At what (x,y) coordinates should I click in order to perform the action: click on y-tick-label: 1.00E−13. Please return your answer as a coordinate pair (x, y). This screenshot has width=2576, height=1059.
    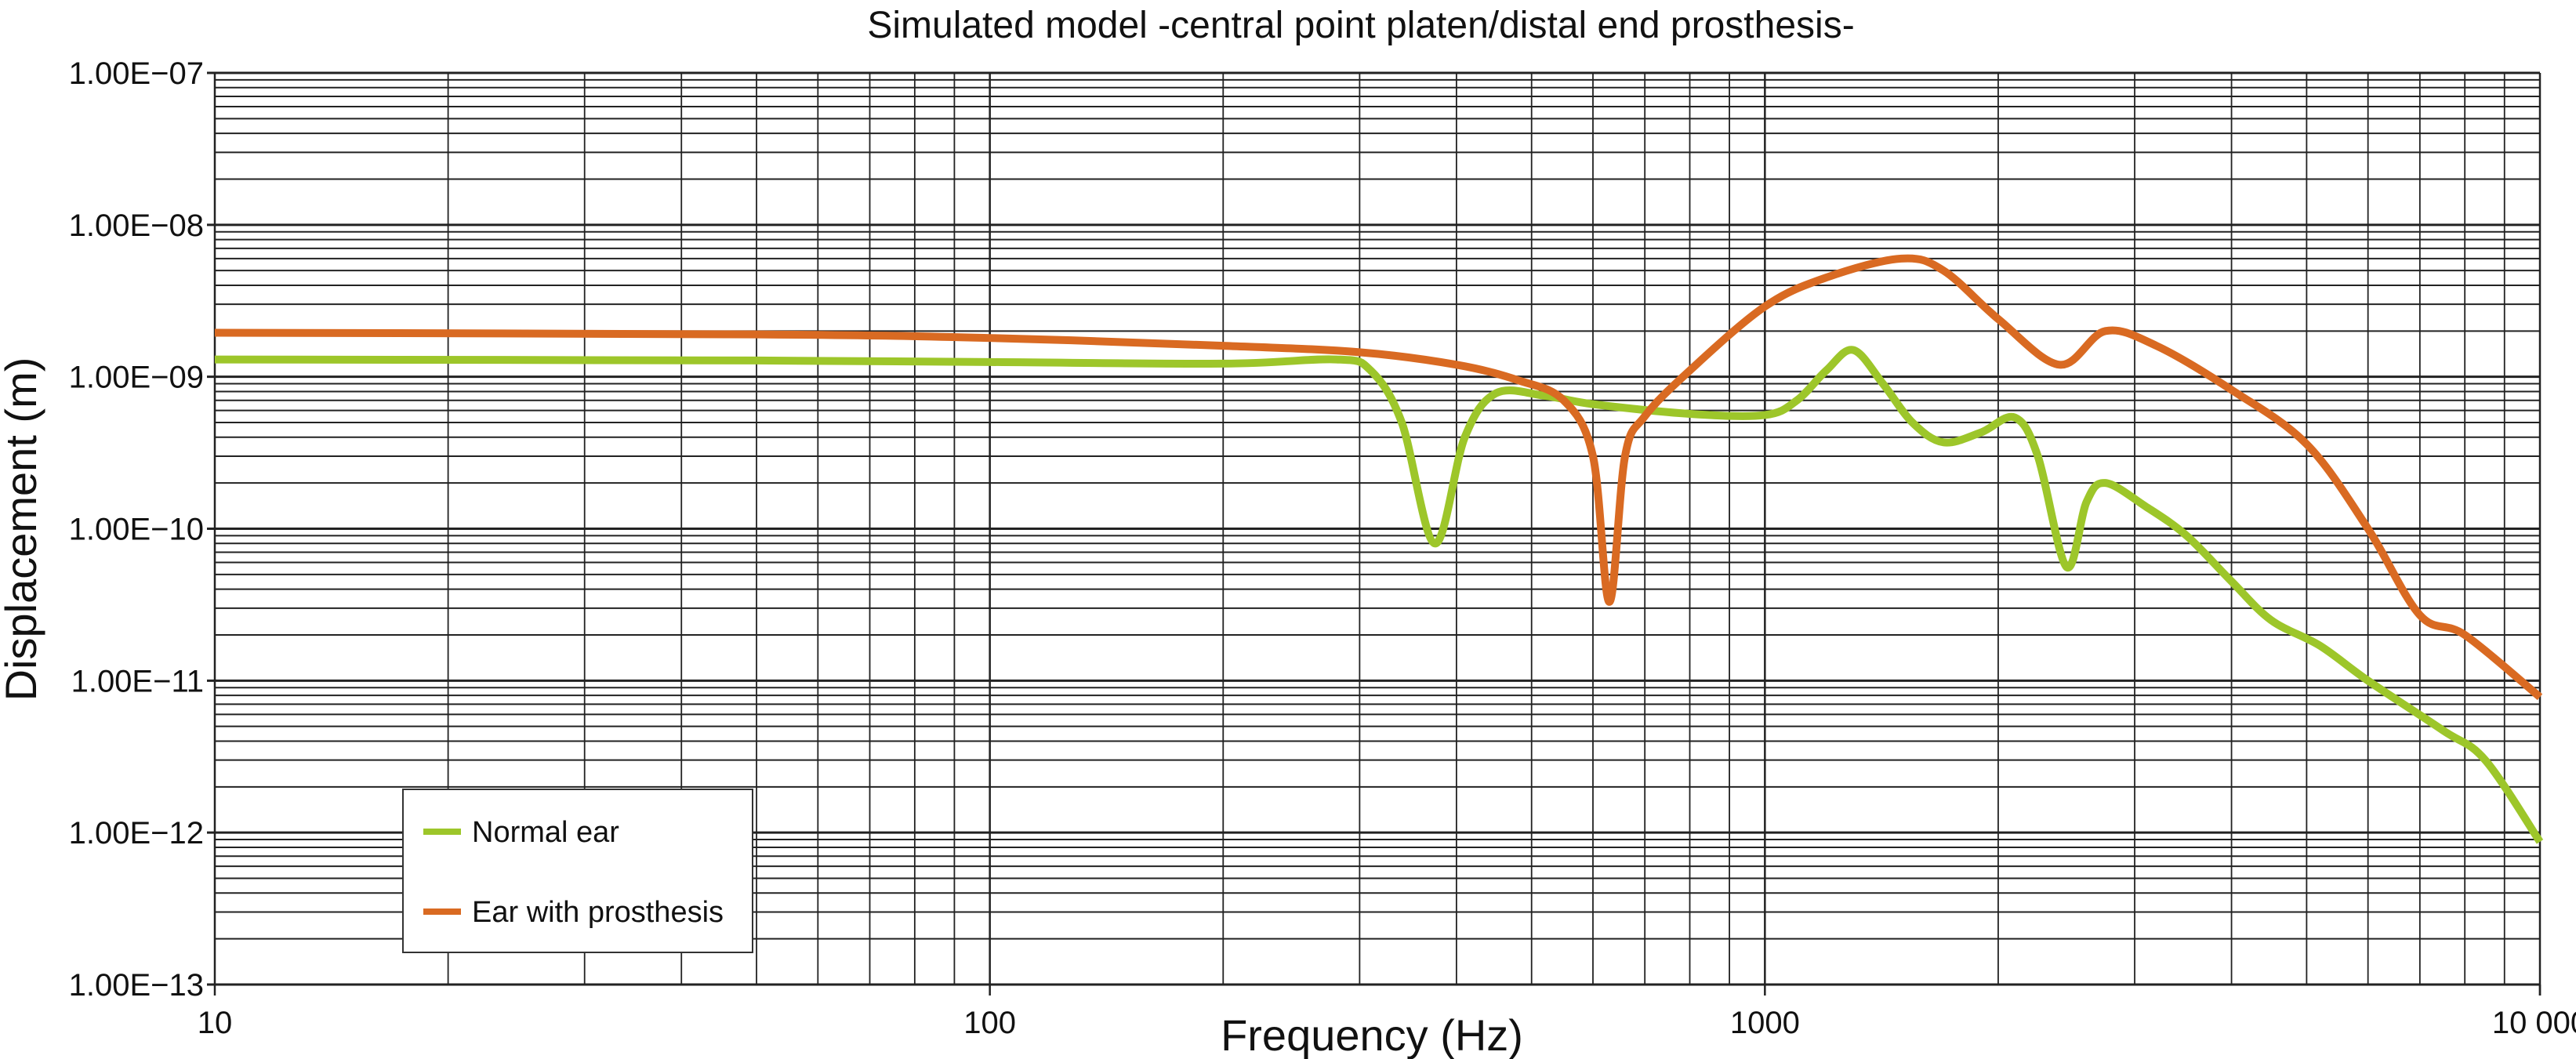
    Looking at the image, I should click on (136, 985).